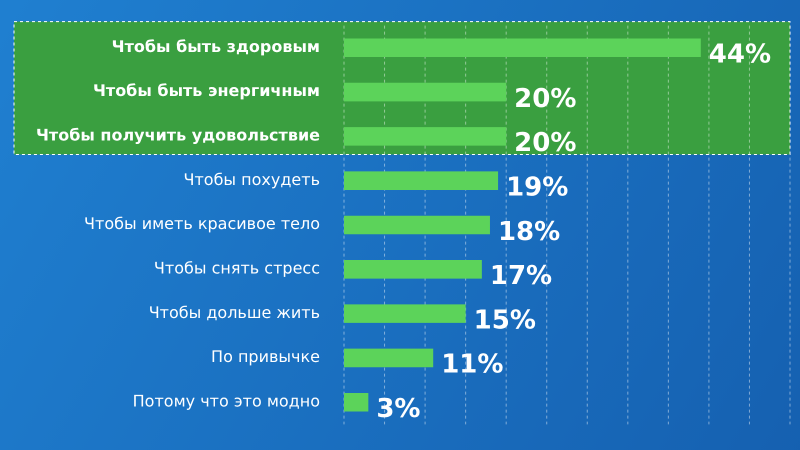 This screenshot has height=450, width=800. Describe the element at coordinates (529, 231) in the screenshot. I see `data-label: 18%` at that location.